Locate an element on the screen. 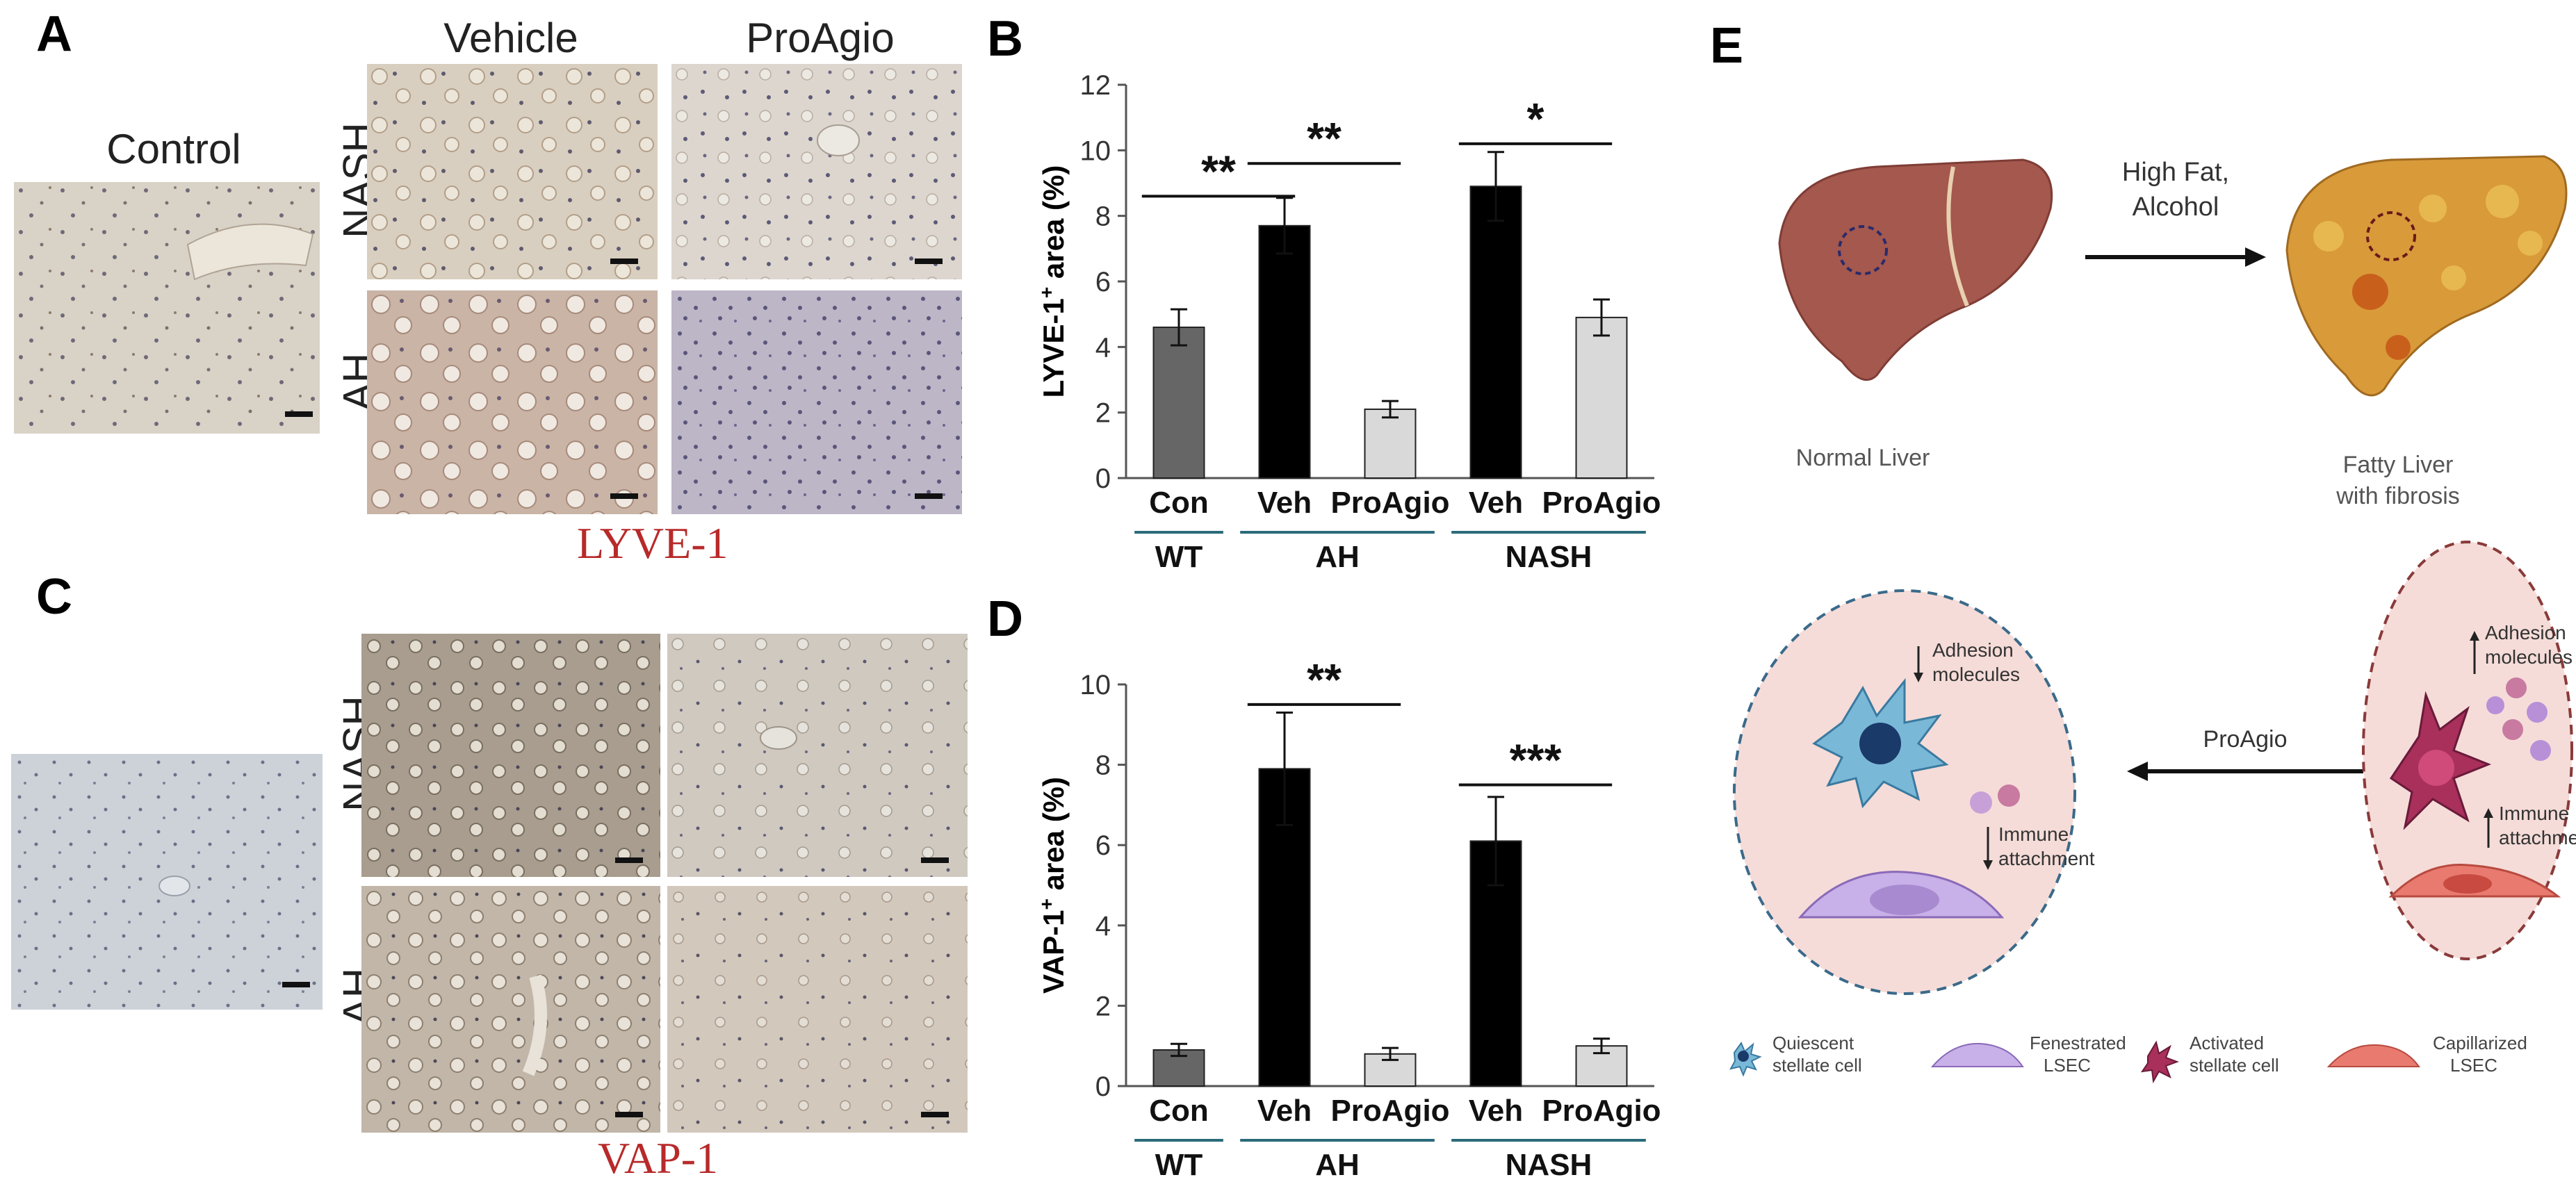 The width and height of the screenshot is (2576, 1191). stain-label-vap1: VAP-1 is located at coordinates (658, 1158).